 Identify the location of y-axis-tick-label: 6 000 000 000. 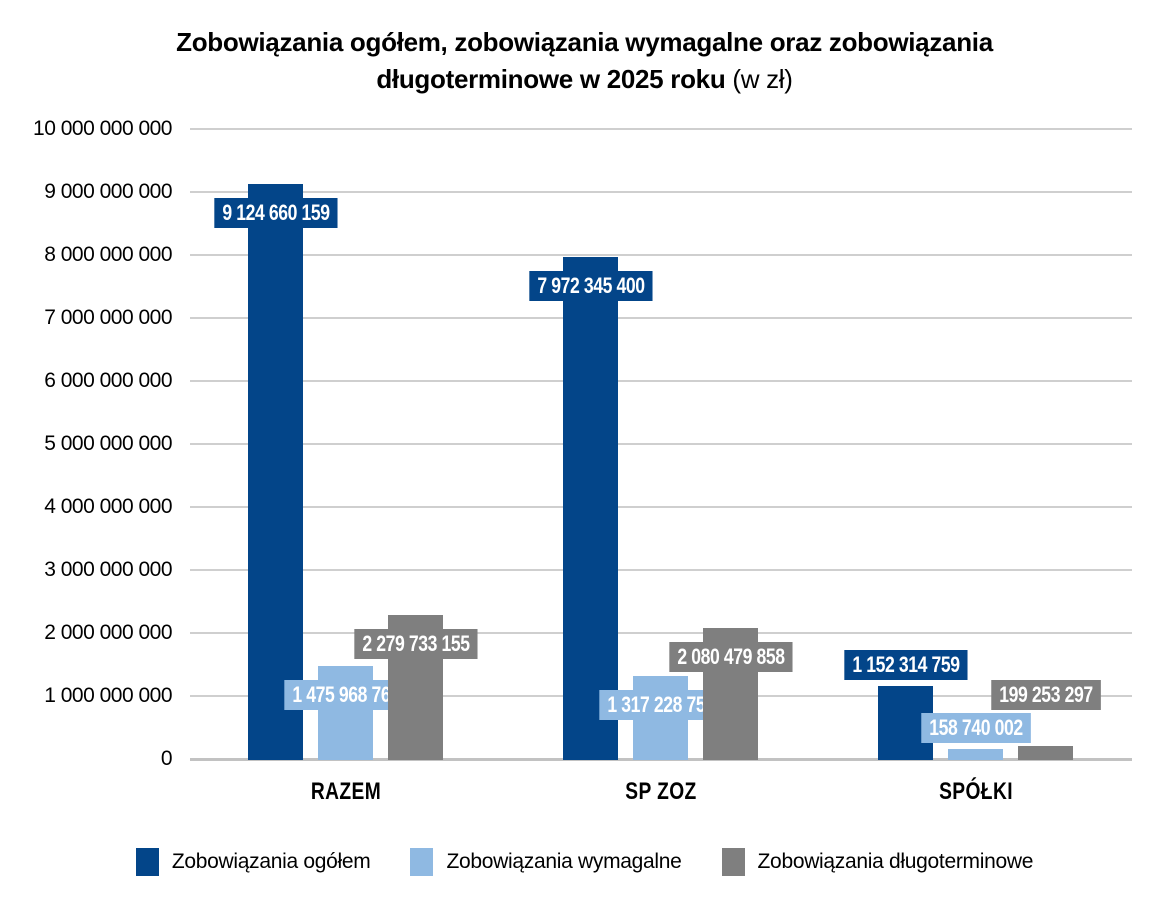
(108, 380).